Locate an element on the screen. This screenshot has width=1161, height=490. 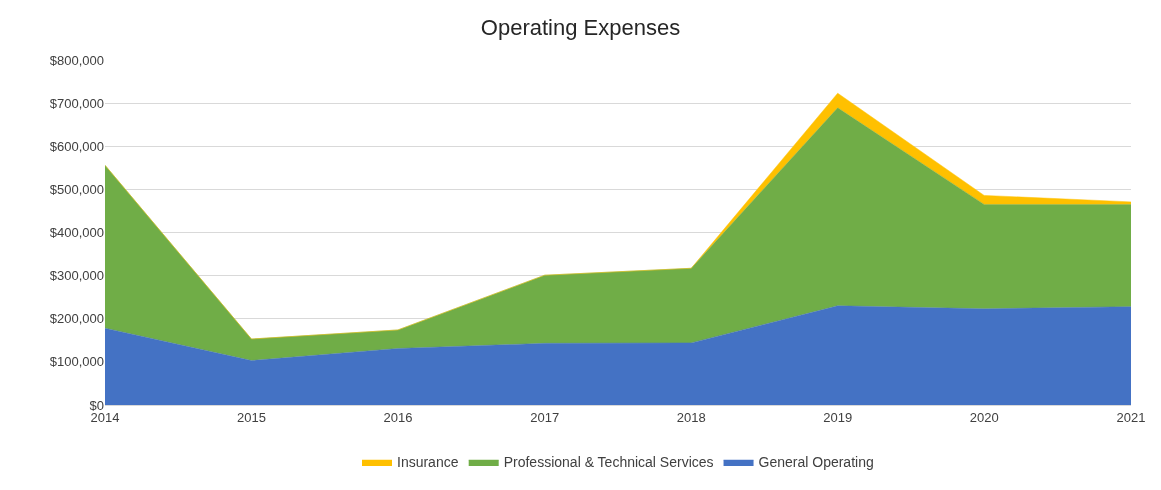
y-tick-label: $200,000 is located at coordinates (76, 319).